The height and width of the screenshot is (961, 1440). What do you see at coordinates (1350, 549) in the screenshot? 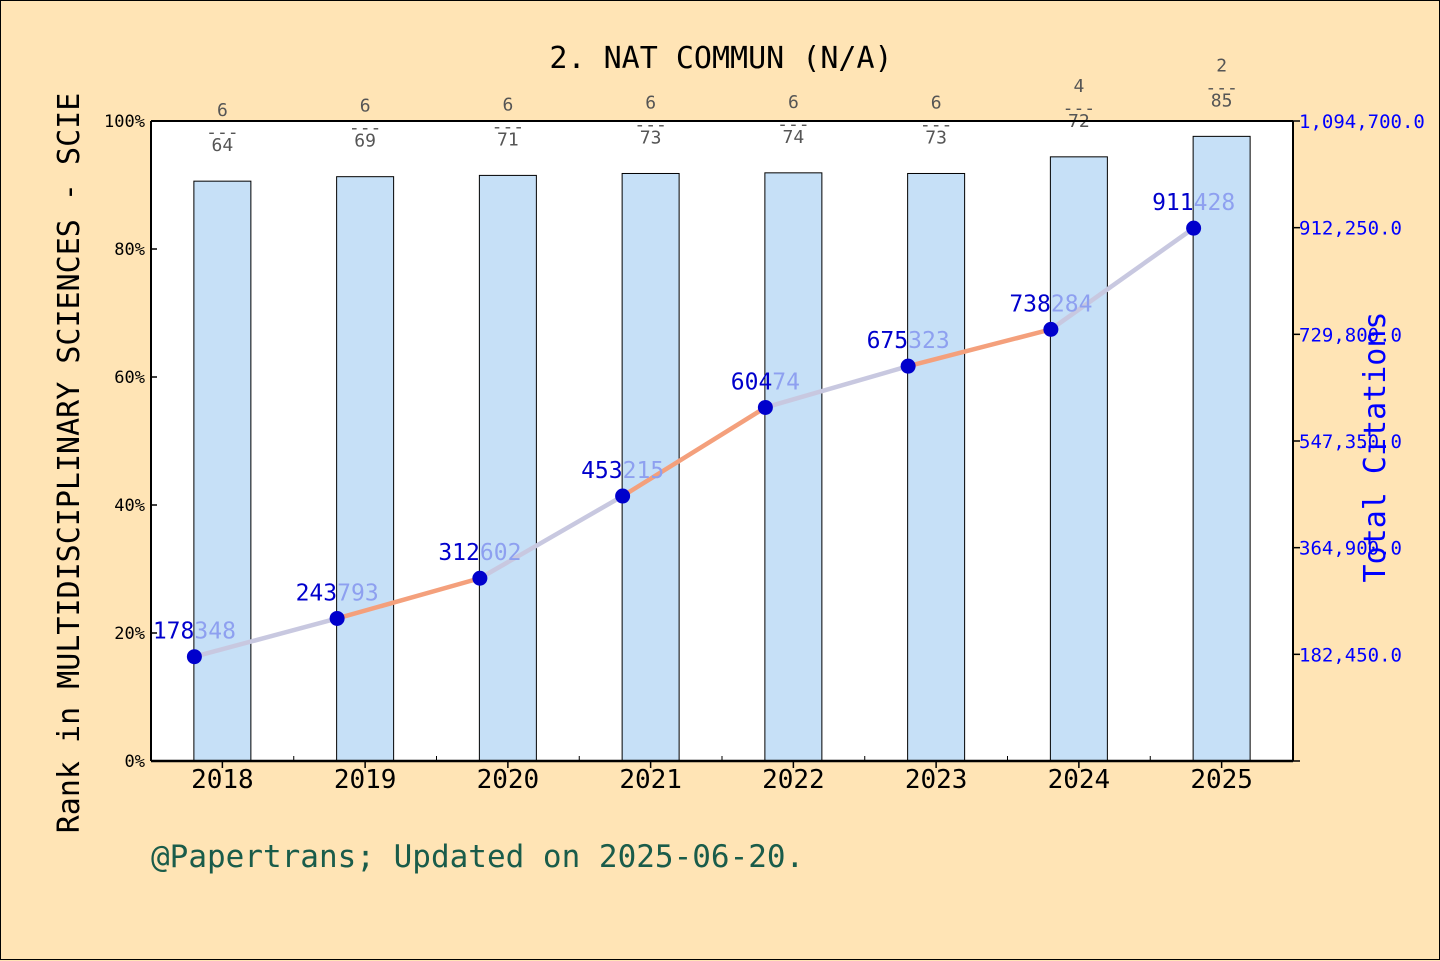
I see `y2-tick-label: 364,900.0` at bounding box center [1350, 549].